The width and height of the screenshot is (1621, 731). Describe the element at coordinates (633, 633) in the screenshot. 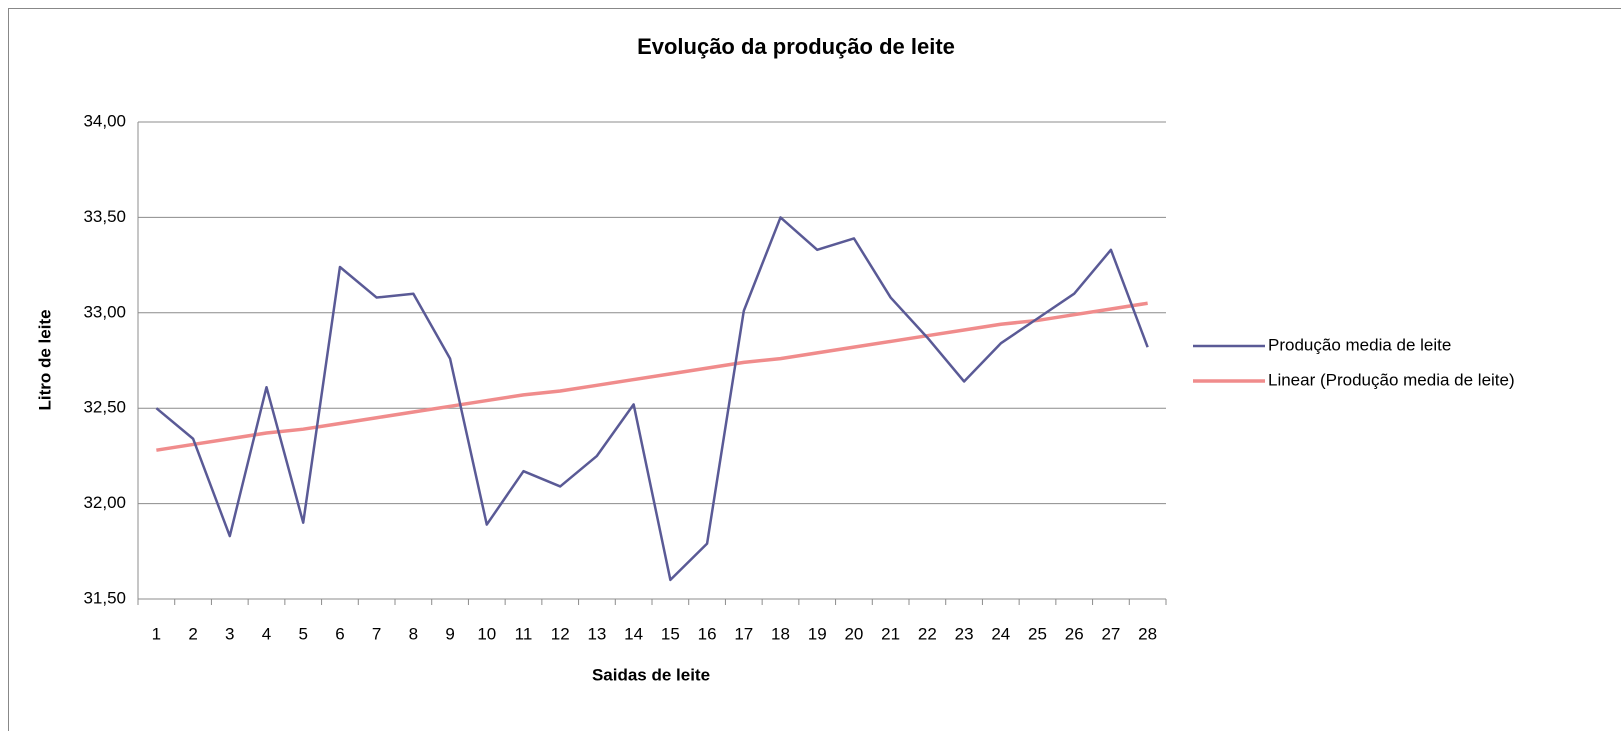

I see `x-tick-label: 14` at that location.